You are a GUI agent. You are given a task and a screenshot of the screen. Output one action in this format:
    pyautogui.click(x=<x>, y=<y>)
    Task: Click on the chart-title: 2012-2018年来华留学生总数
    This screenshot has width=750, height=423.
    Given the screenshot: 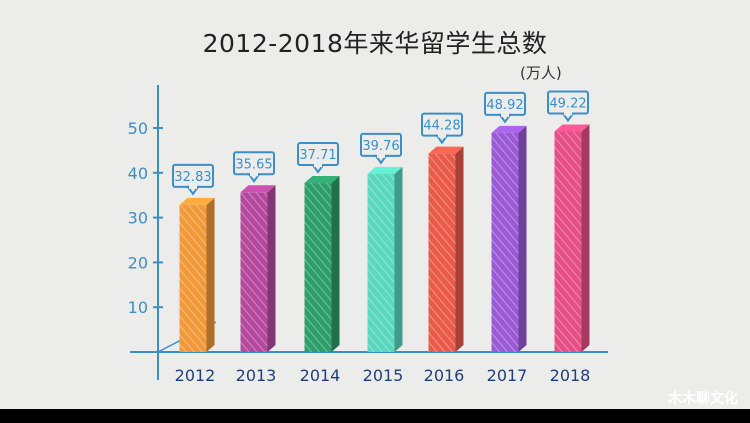 What is the action you would take?
    pyautogui.click(x=375, y=43)
    